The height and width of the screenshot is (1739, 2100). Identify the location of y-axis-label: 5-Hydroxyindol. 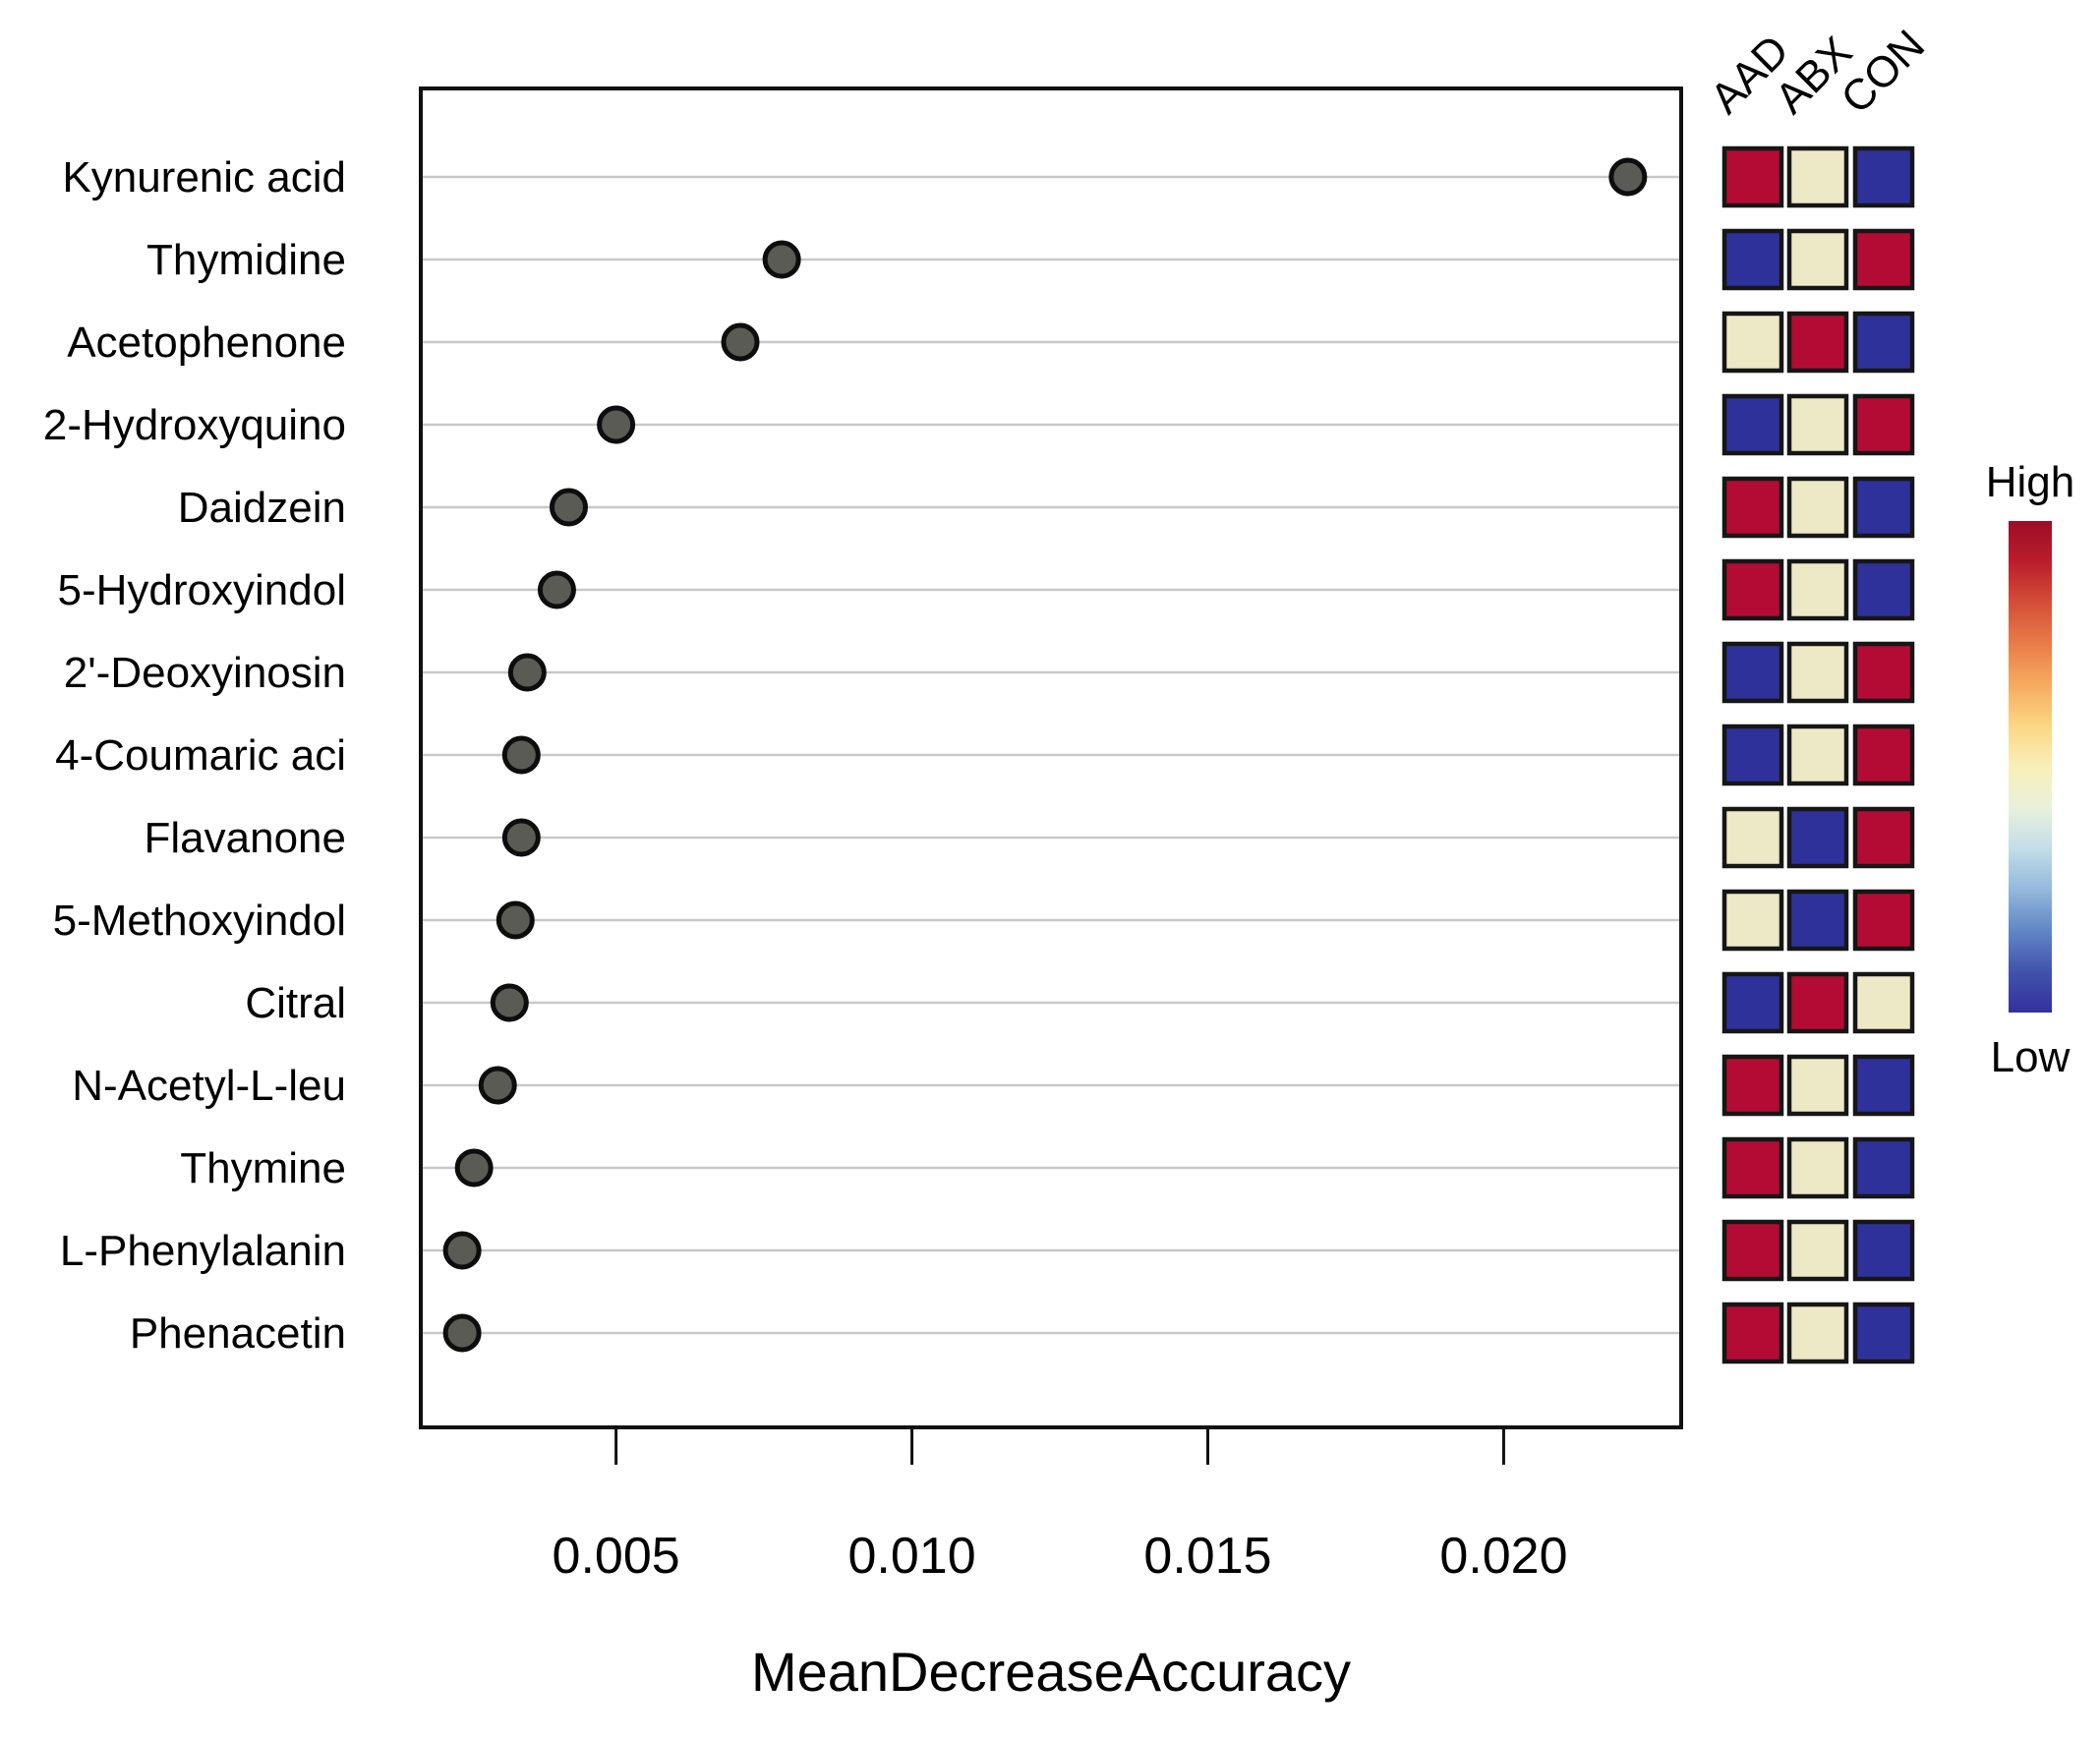
(202, 590).